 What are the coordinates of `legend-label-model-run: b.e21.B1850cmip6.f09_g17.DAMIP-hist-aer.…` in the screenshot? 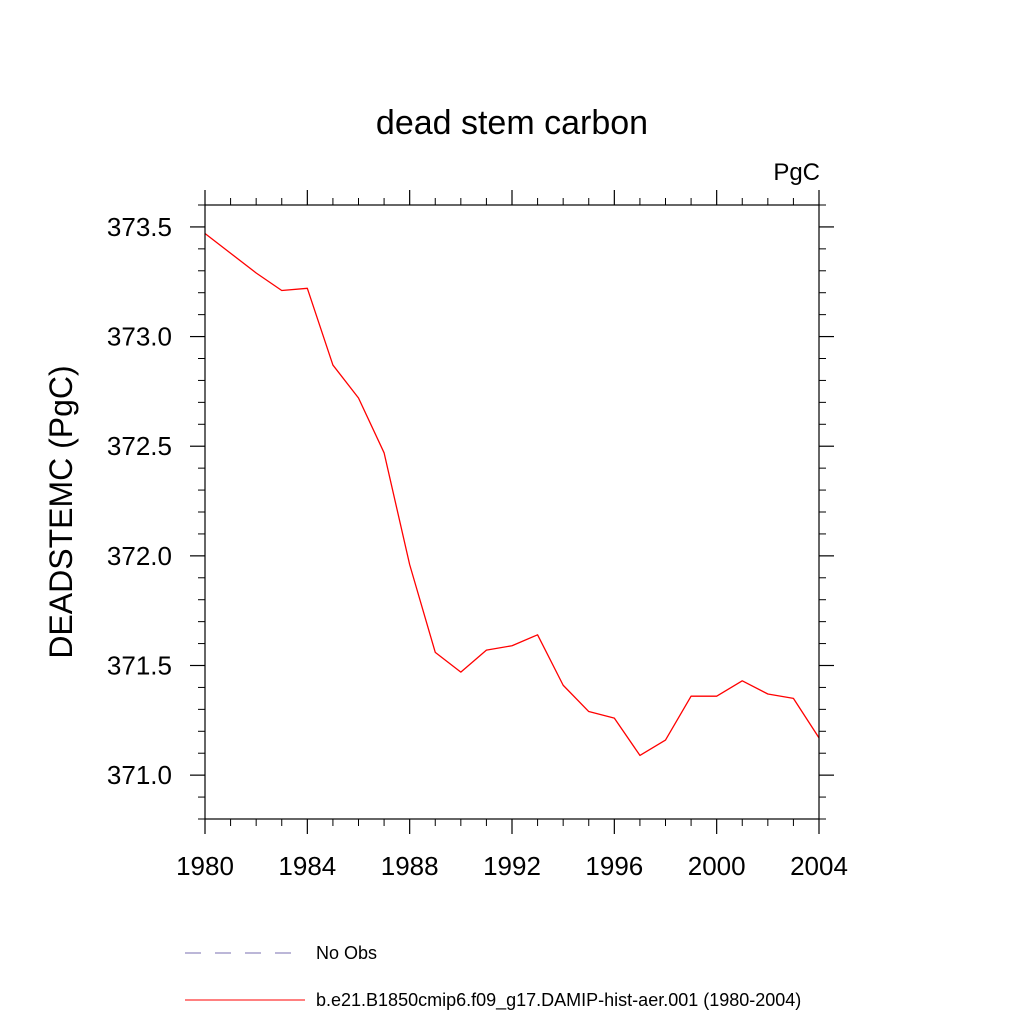 It's located at (558, 1000).